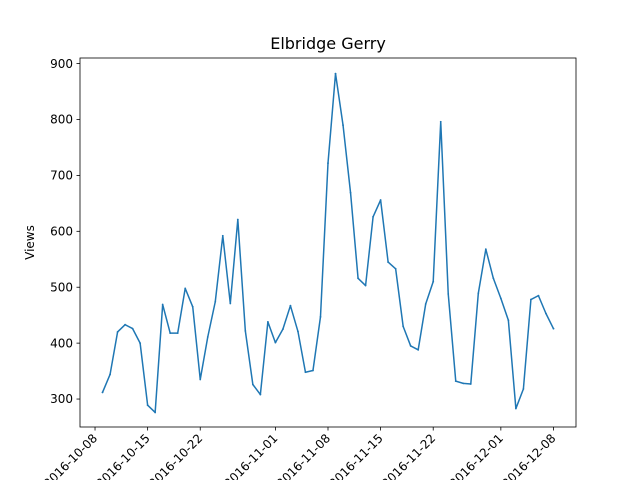 This screenshot has height=480, width=640. Describe the element at coordinates (61, 287) in the screenshot. I see `y-tick-label: 500` at that location.